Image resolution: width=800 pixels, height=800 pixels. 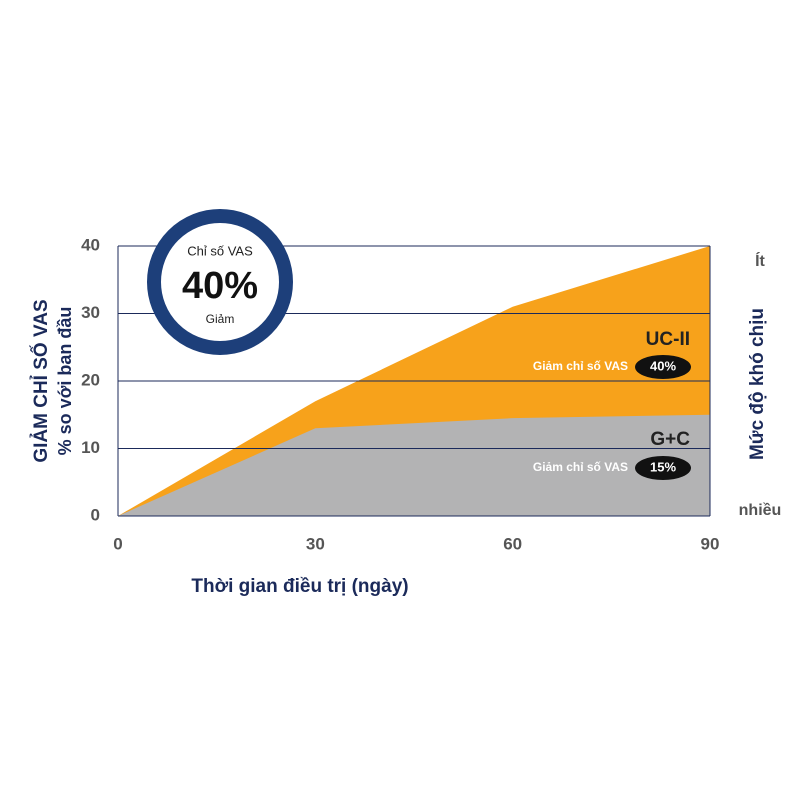 What do you see at coordinates (90, 447) in the screenshot?
I see `y-tick-label: 10` at bounding box center [90, 447].